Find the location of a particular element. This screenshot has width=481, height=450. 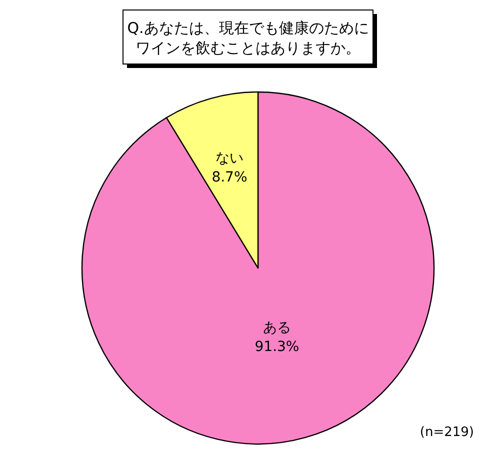

data-label: 8.7% is located at coordinates (230, 177).